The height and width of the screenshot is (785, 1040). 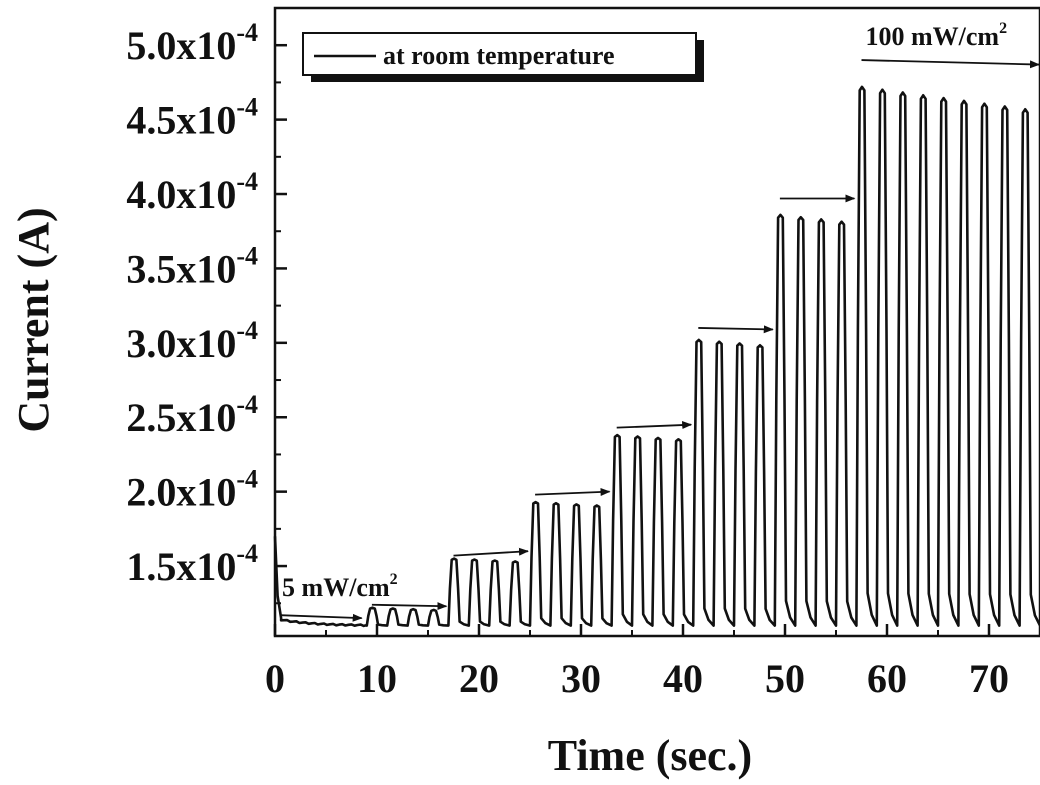 I want to click on y-tick-mantissa: 3.0x10, so click(x=181, y=343).